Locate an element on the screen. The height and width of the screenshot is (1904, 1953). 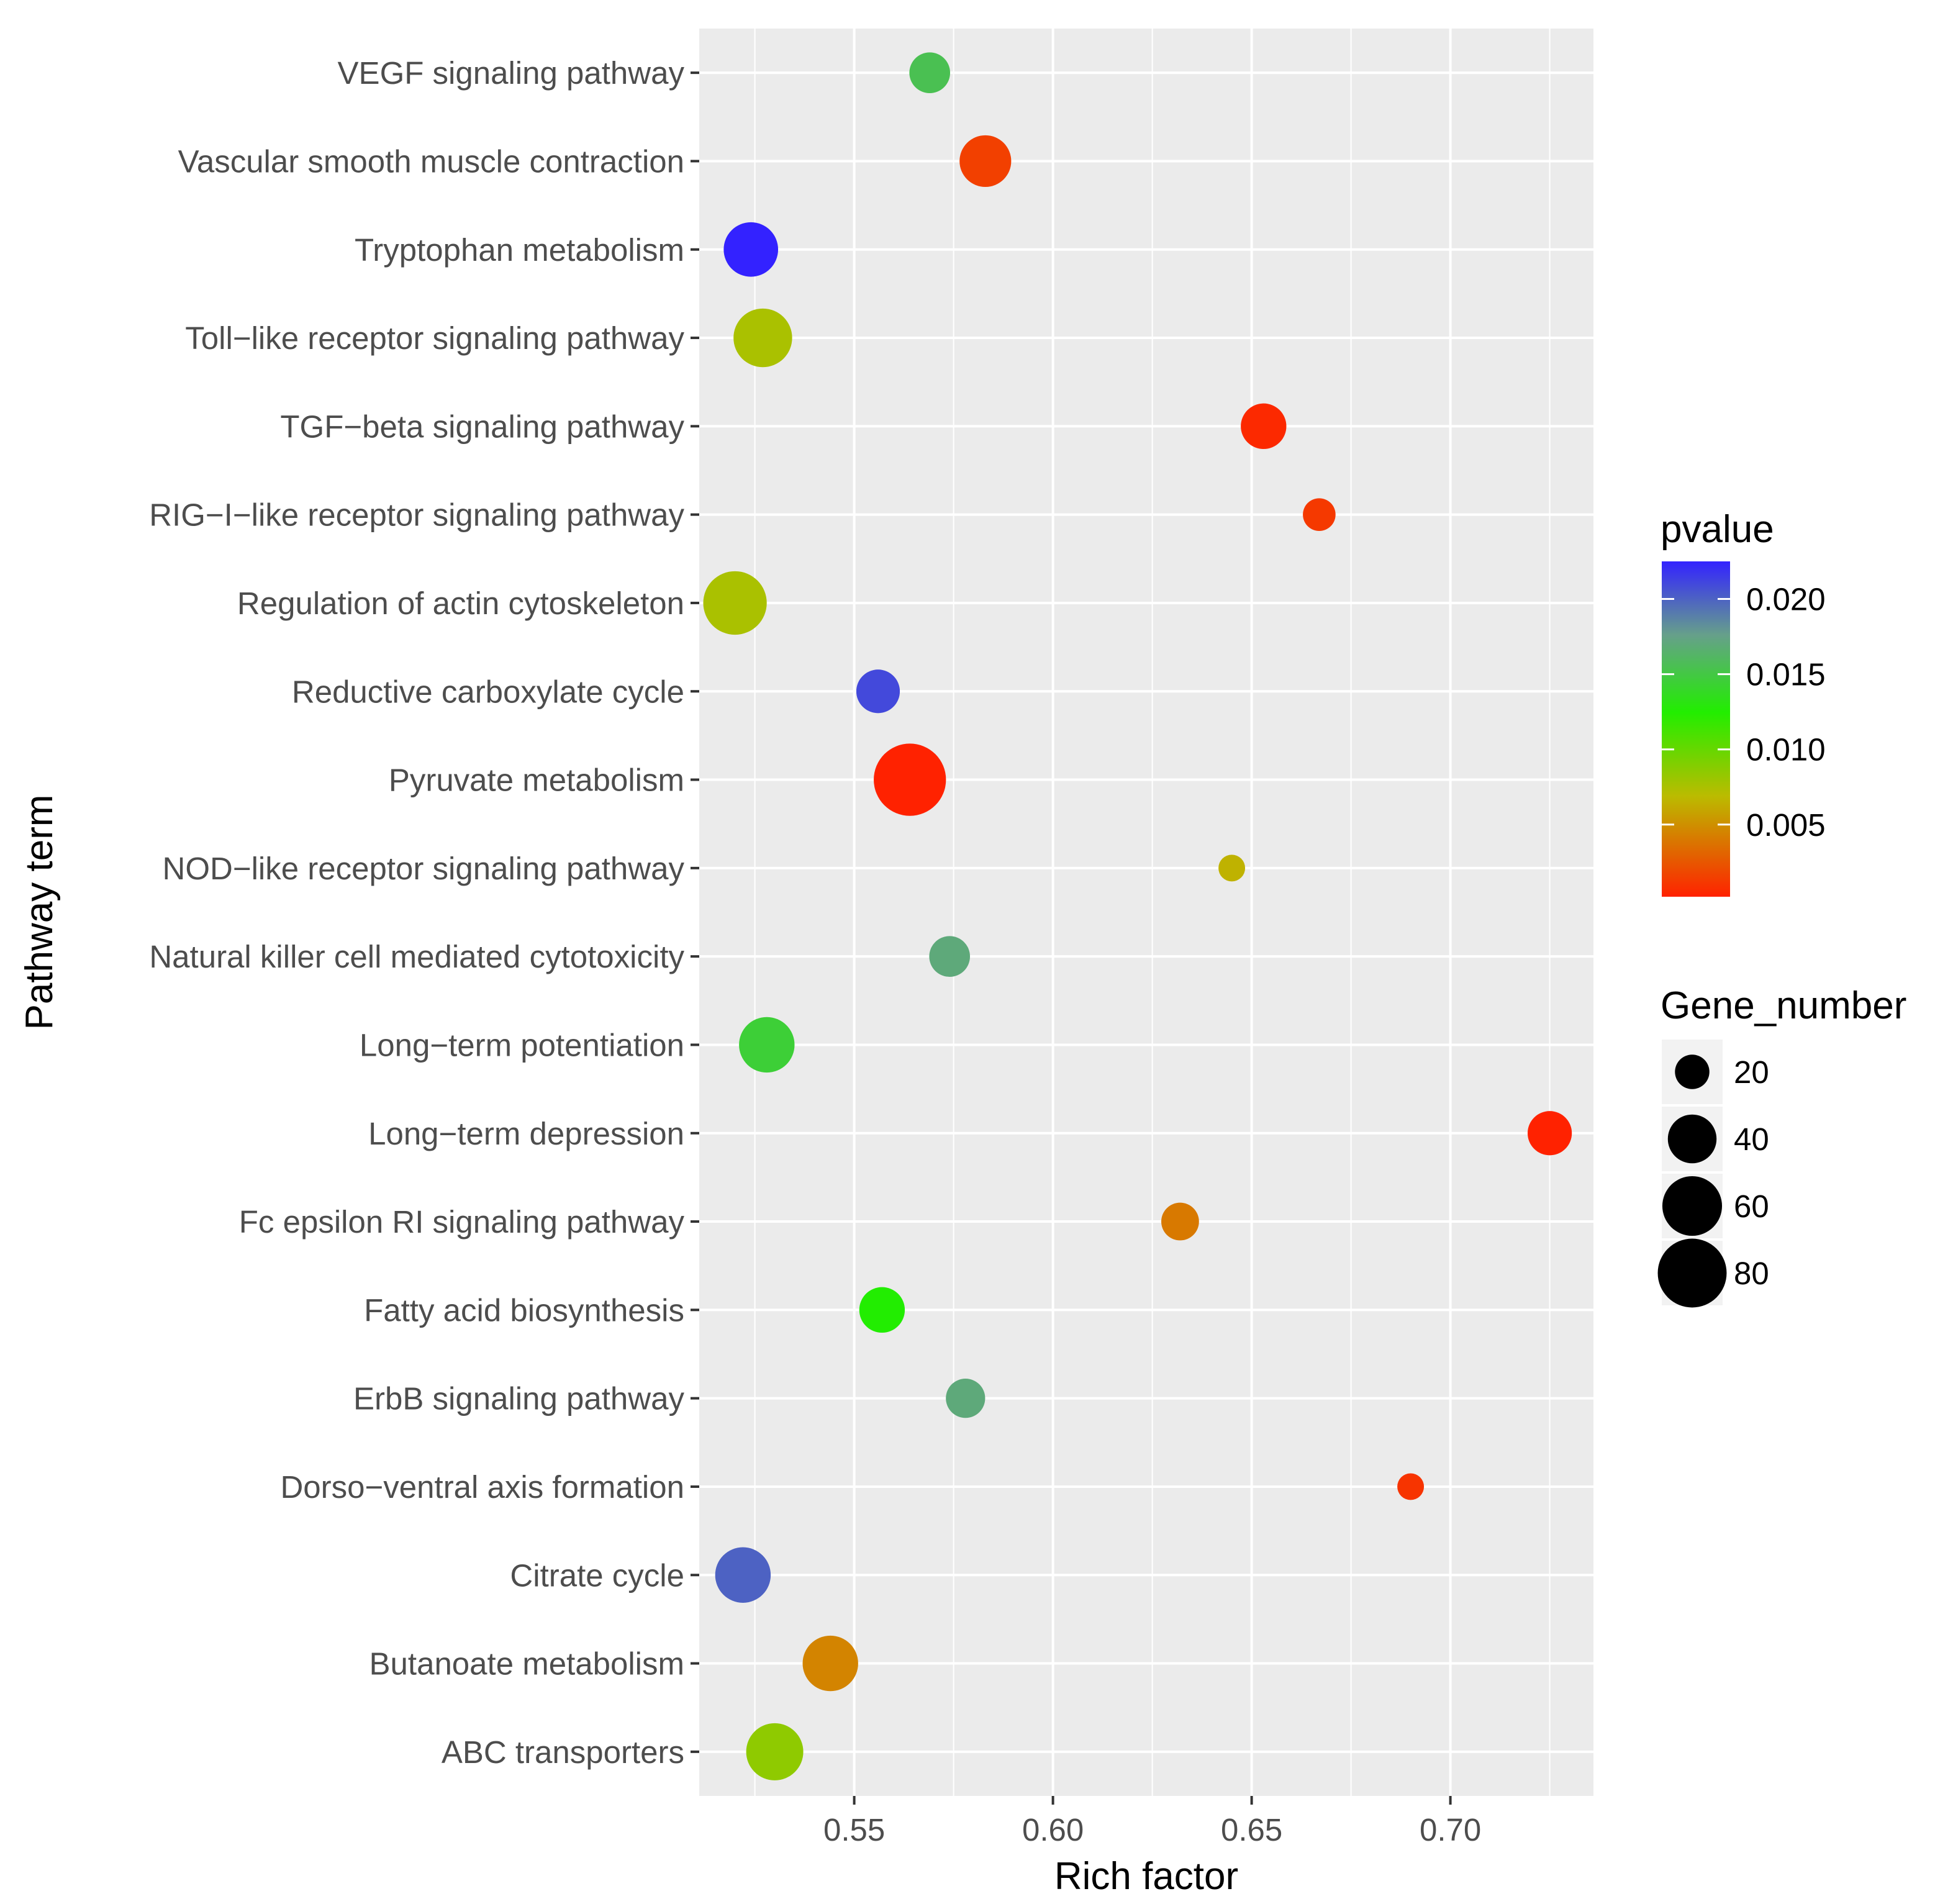
pvalue-colorbar is located at coordinates (1696, 729).